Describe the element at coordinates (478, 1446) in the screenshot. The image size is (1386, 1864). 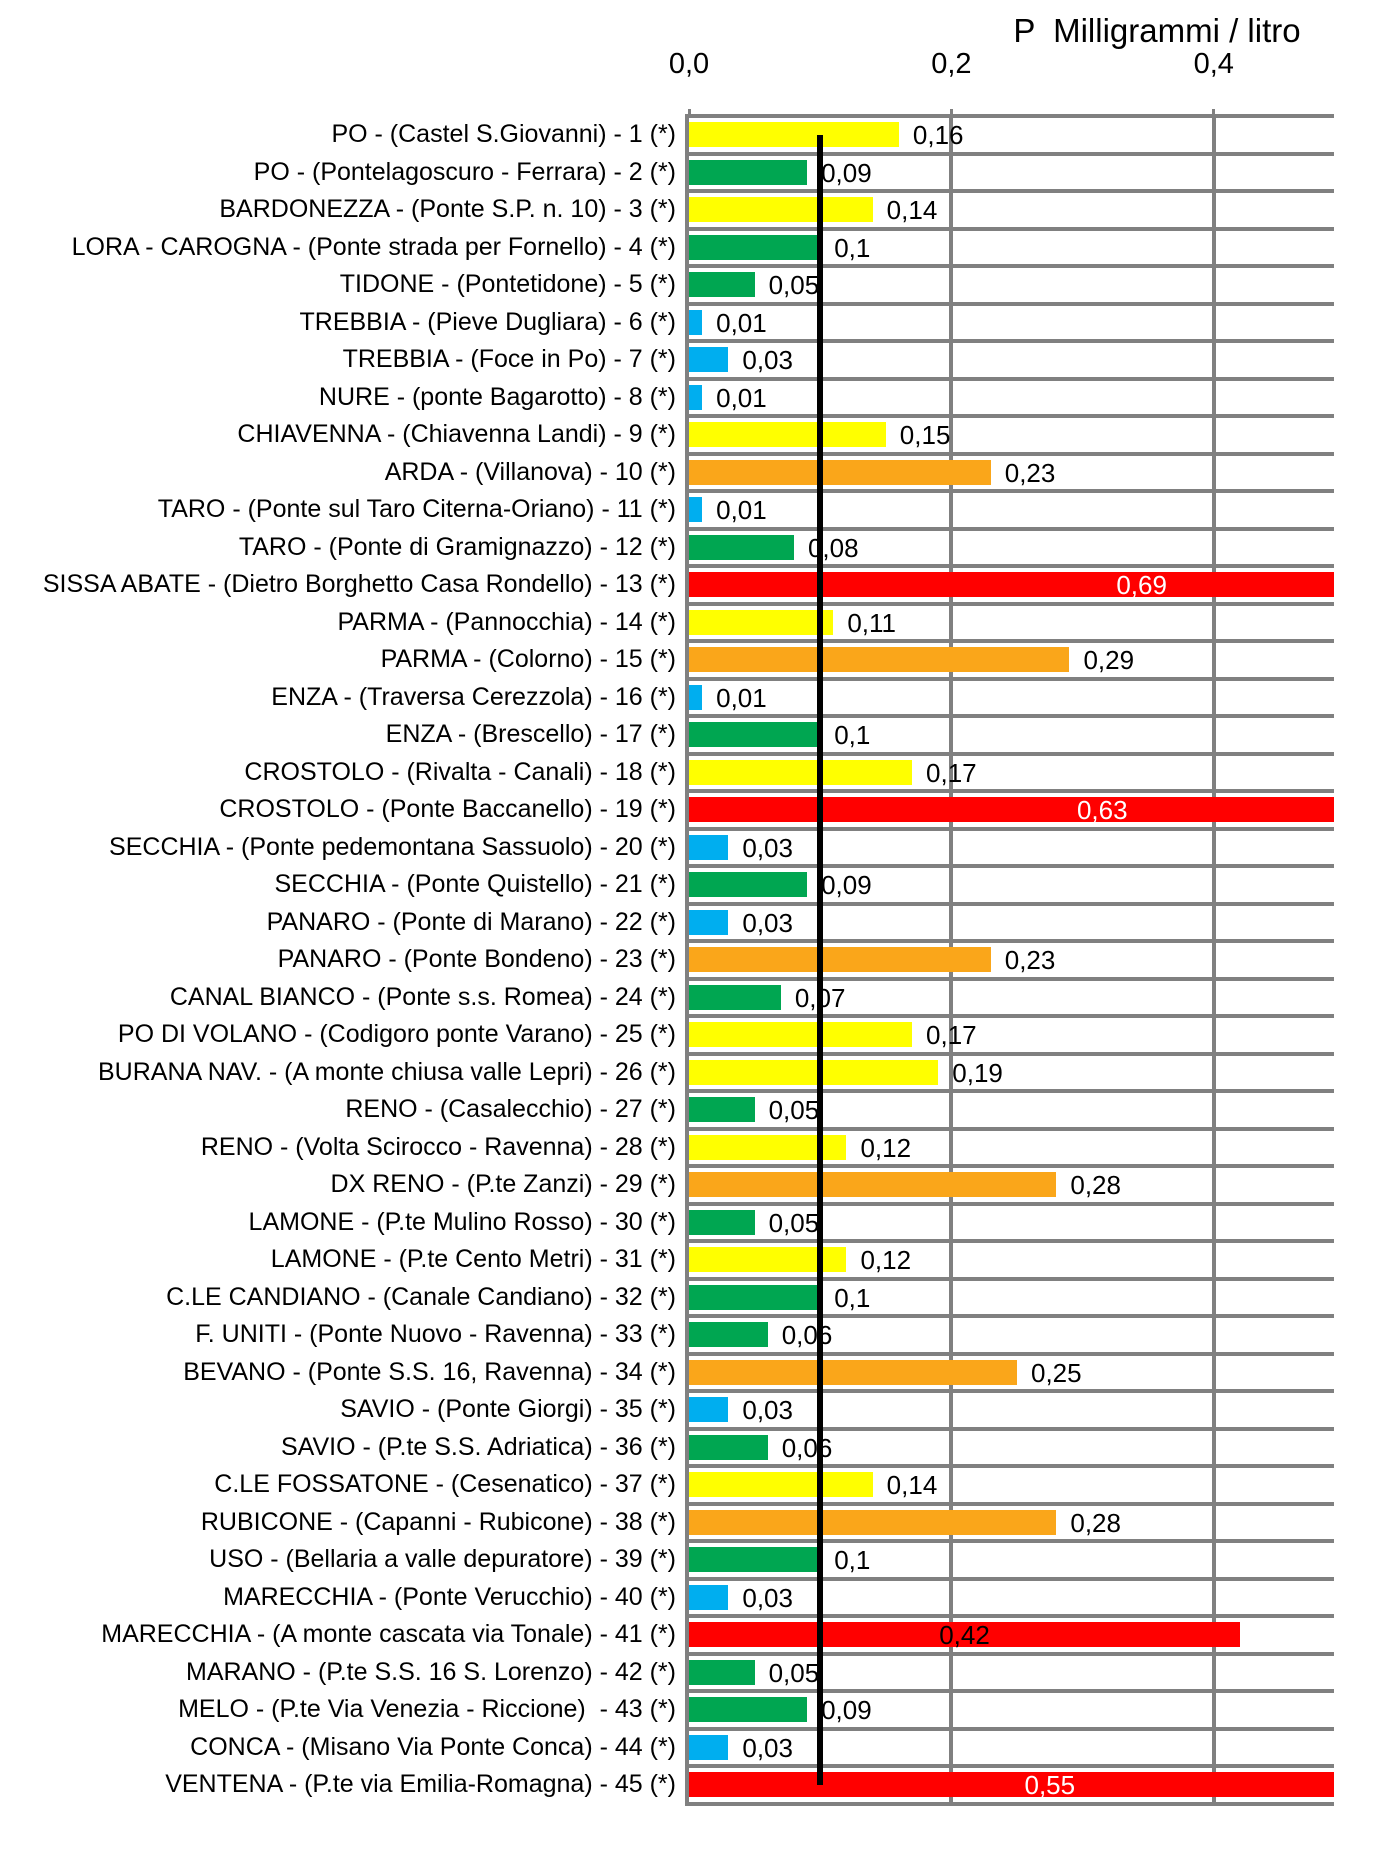
I see `category-label: SAVIO - (P.te S.S. Adriatica) - 36 (*)` at that location.